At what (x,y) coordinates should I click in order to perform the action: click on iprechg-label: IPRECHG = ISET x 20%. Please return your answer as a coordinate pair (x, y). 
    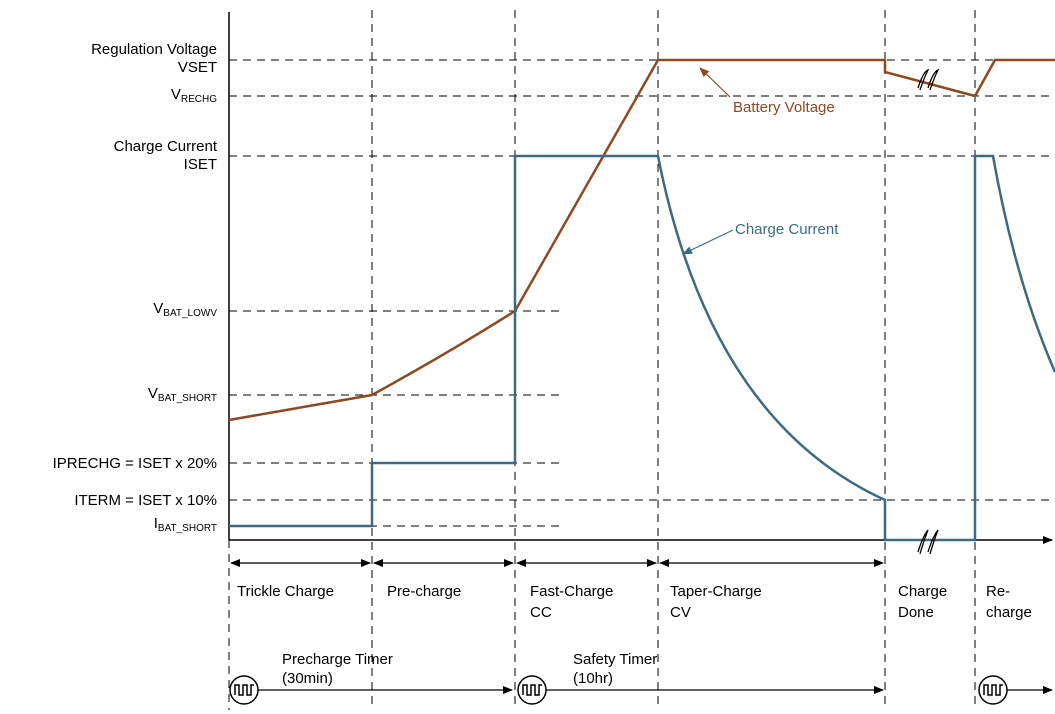
    Looking at the image, I should click on (135, 463).